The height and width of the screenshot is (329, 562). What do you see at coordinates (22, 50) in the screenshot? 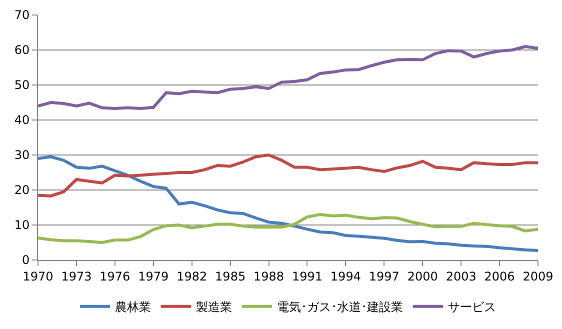
I see `y-tick-label: 60` at bounding box center [22, 50].